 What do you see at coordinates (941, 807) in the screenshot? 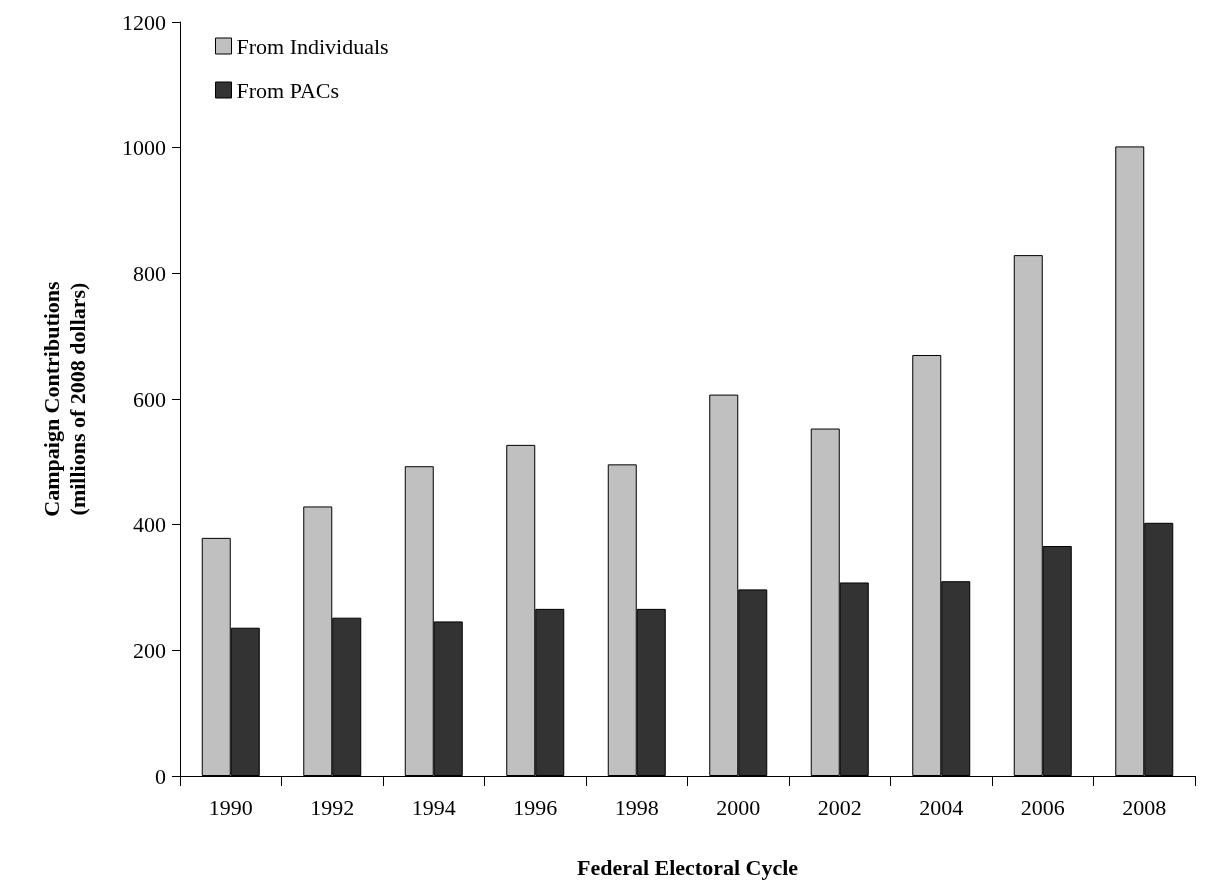
I see `x-tick-label: 2004` at bounding box center [941, 807].